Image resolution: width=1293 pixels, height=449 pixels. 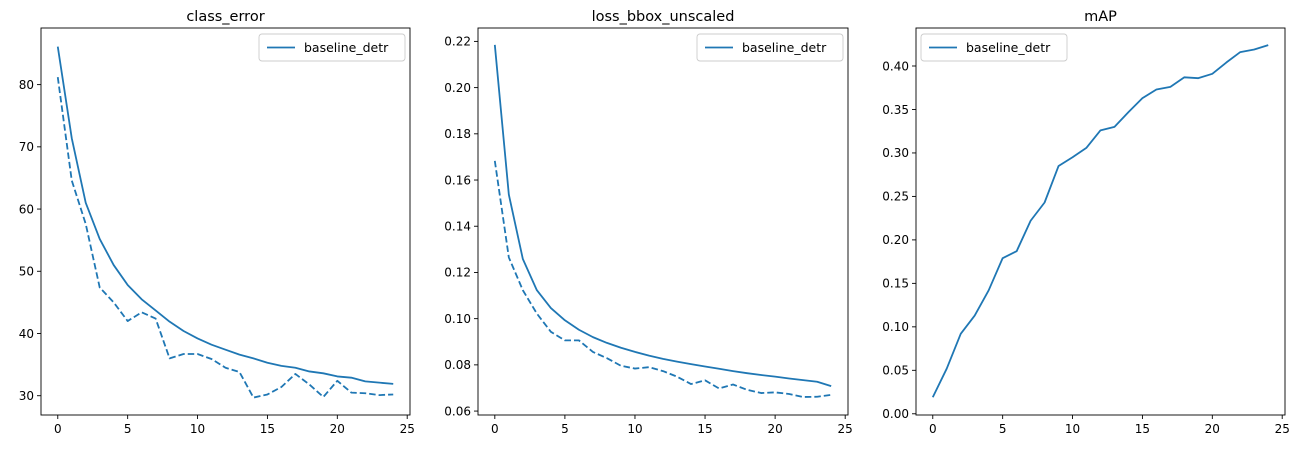 I want to click on y-tick-label: 80, so click(x=26, y=85).